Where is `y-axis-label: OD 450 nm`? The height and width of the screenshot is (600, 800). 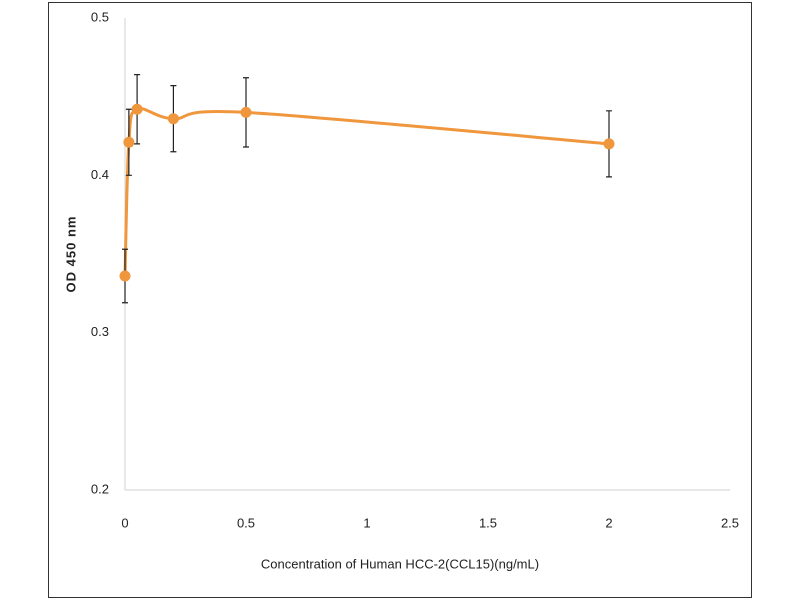
y-axis-label: OD 450 nm is located at coordinates (70, 254).